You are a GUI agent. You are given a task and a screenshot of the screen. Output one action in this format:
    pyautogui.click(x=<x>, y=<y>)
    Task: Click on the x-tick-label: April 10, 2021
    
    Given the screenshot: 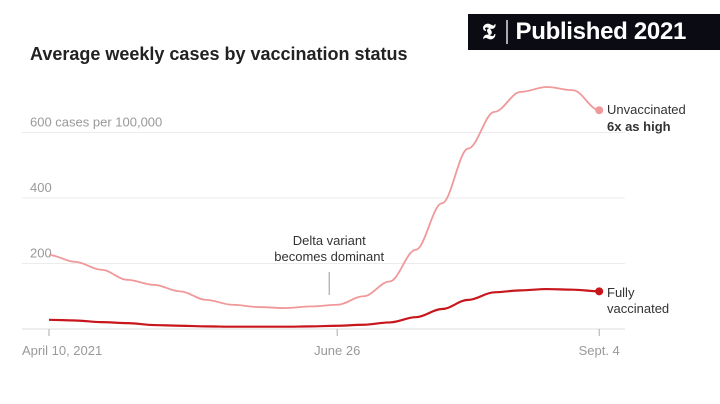 What is the action you would take?
    pyautogui.click(x=62, y=350)
    